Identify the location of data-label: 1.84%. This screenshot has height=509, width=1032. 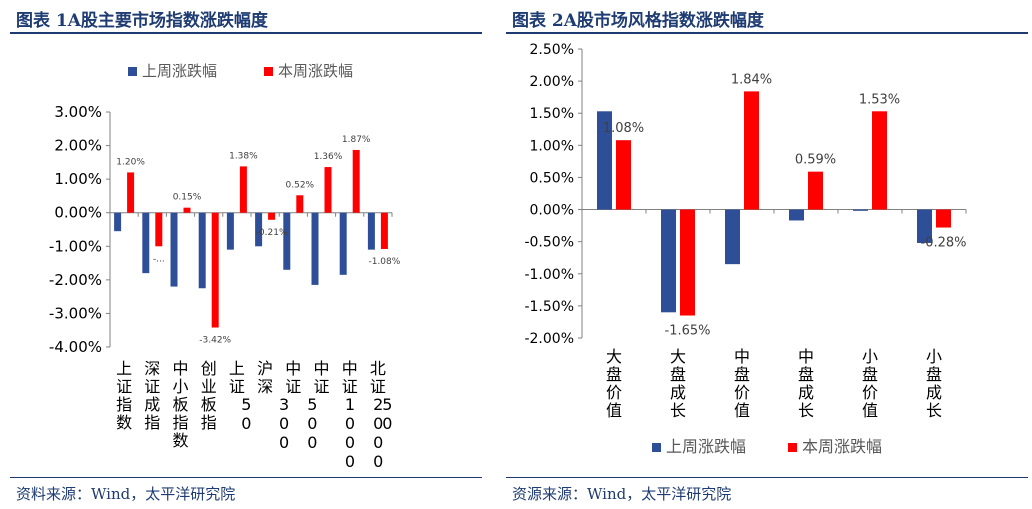
(751, 79).